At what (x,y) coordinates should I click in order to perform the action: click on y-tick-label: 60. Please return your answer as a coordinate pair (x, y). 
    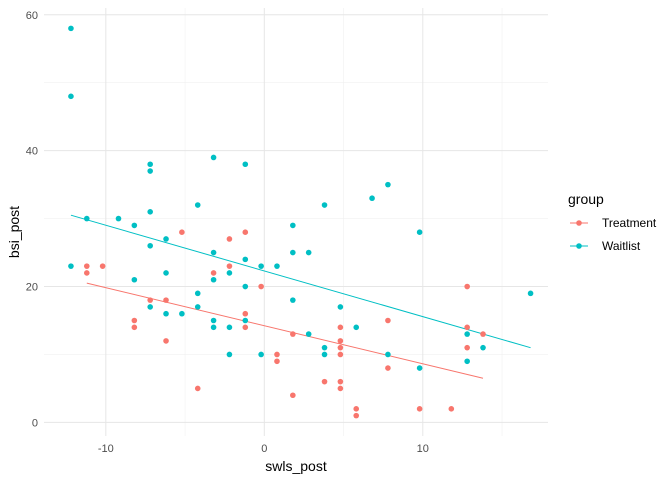
    Looking at the image, I should click on (32, 16).